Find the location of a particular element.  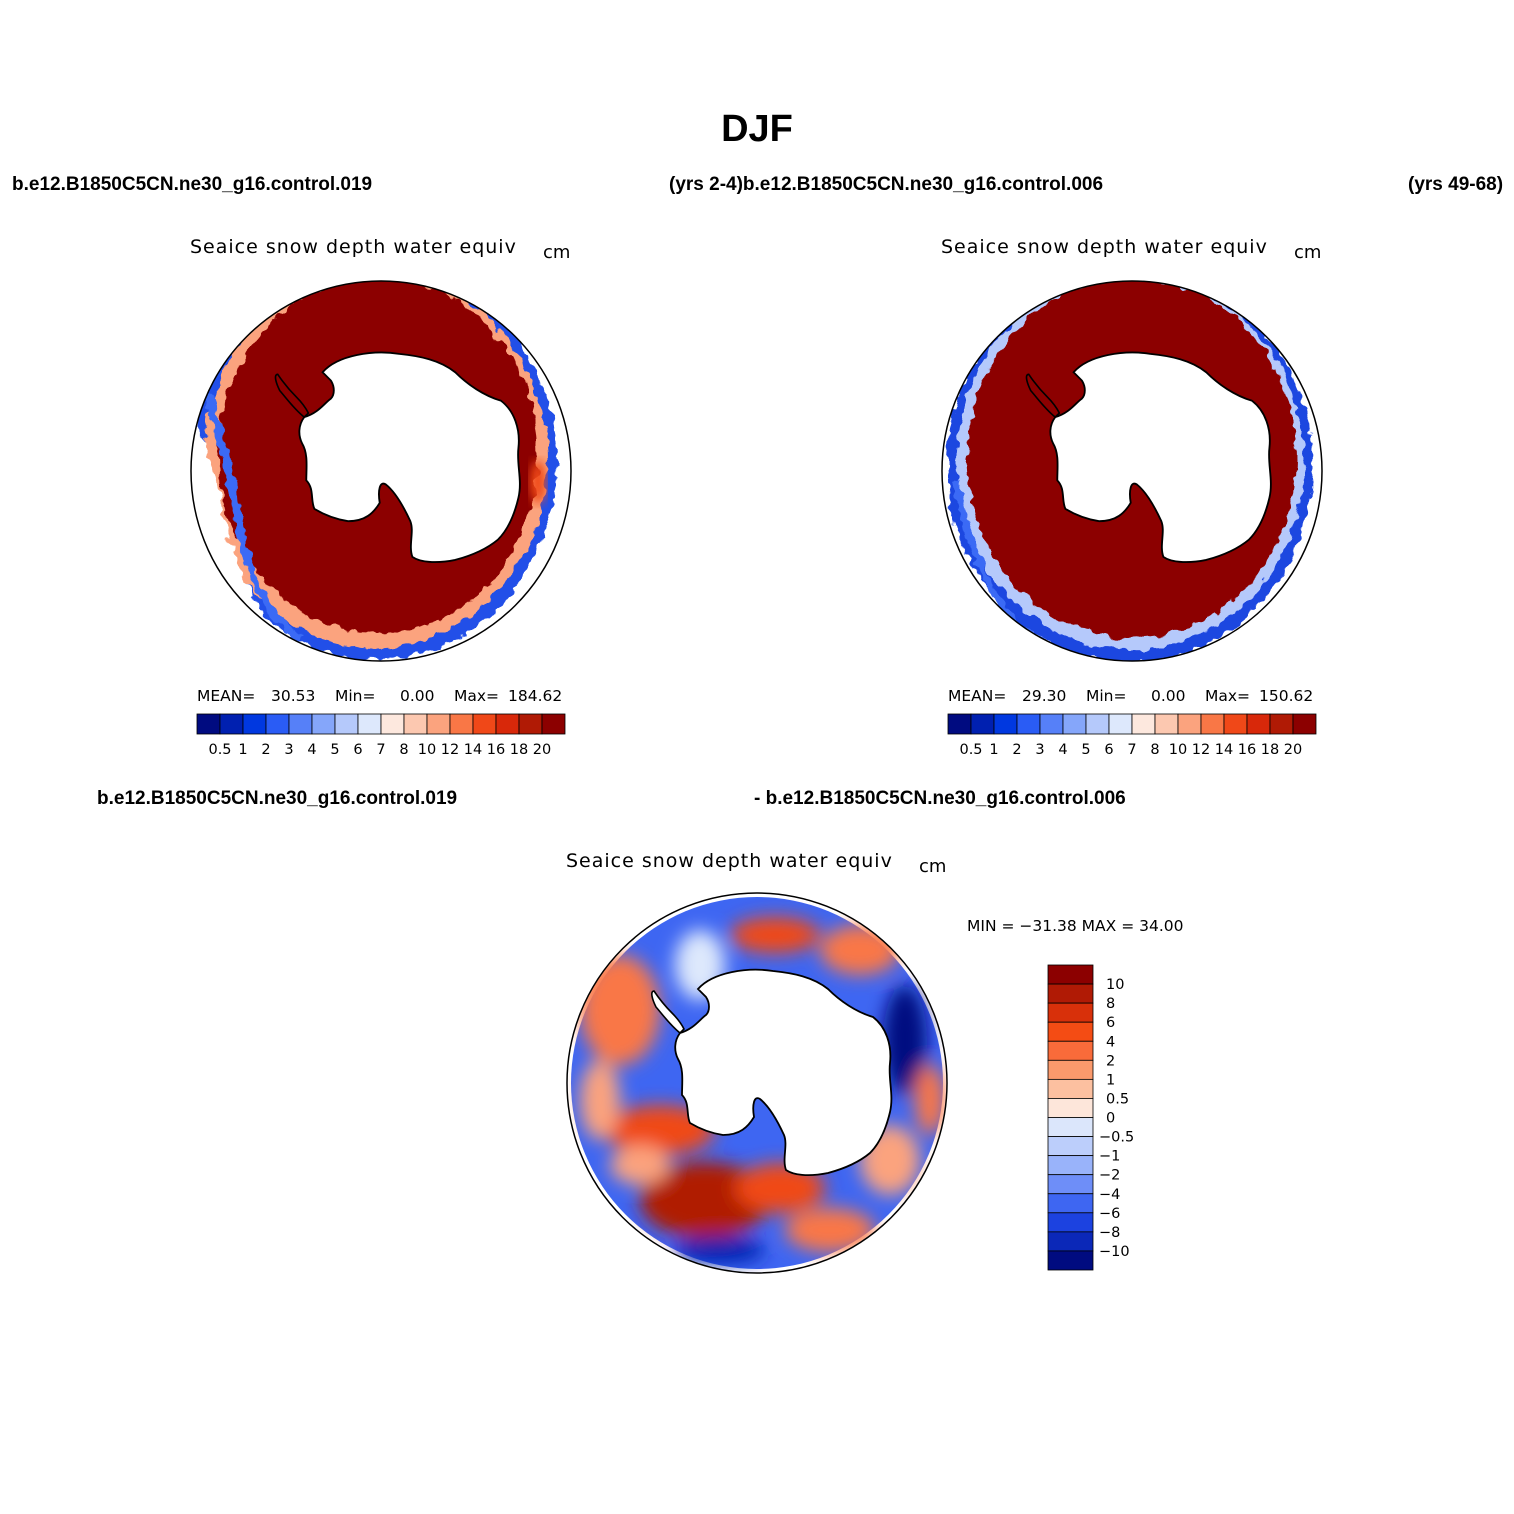

cb-abs-2-label: 18 is located at coordinates (1270, 750).